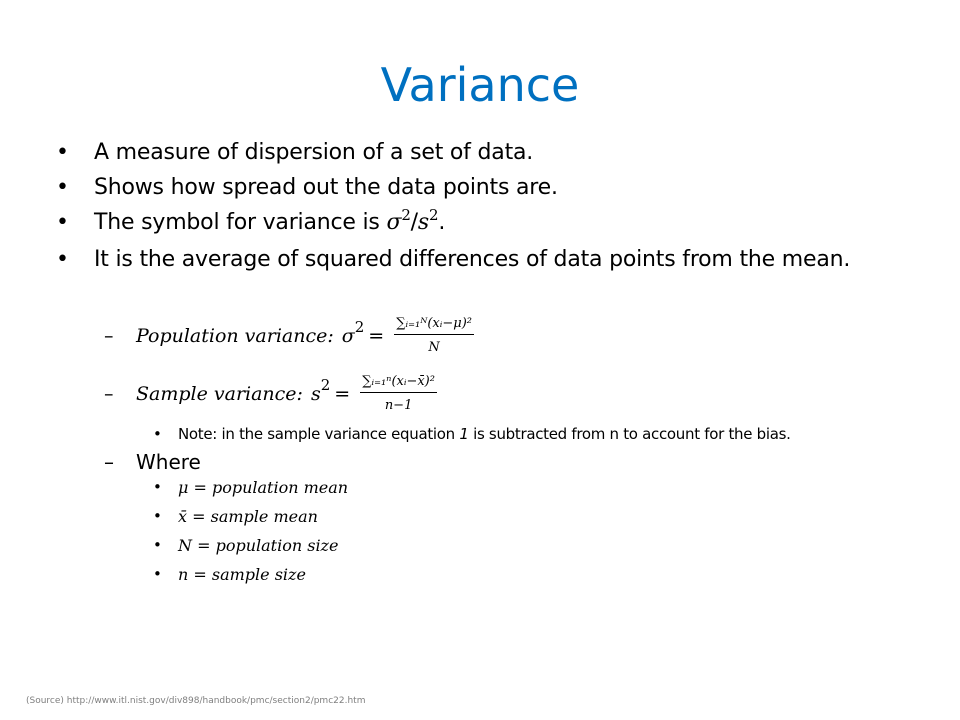  Describe the element at coordinates (315, 393) in the screenshot. I see `sample-lhs: s` at that location.